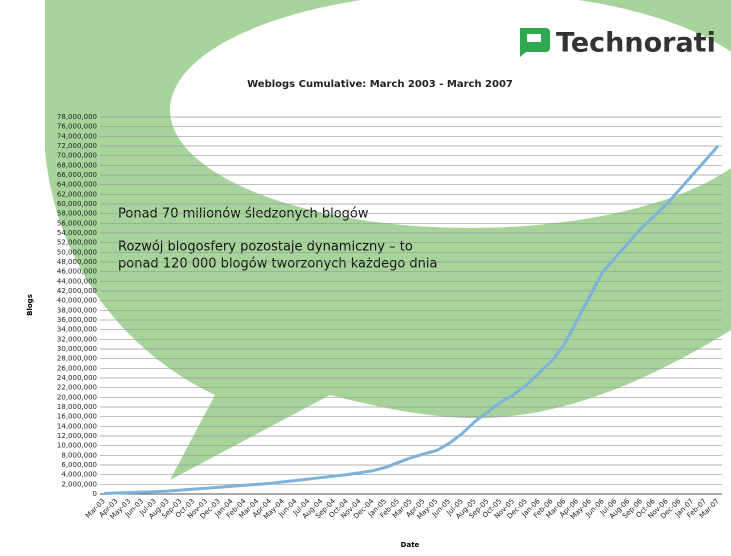 This screenshot has height=556, width=731. What do you see at coordinates (77, 378) in the screenshot?
I see `y-tick-label: 24,000,000` at bounding box center [77, 378].